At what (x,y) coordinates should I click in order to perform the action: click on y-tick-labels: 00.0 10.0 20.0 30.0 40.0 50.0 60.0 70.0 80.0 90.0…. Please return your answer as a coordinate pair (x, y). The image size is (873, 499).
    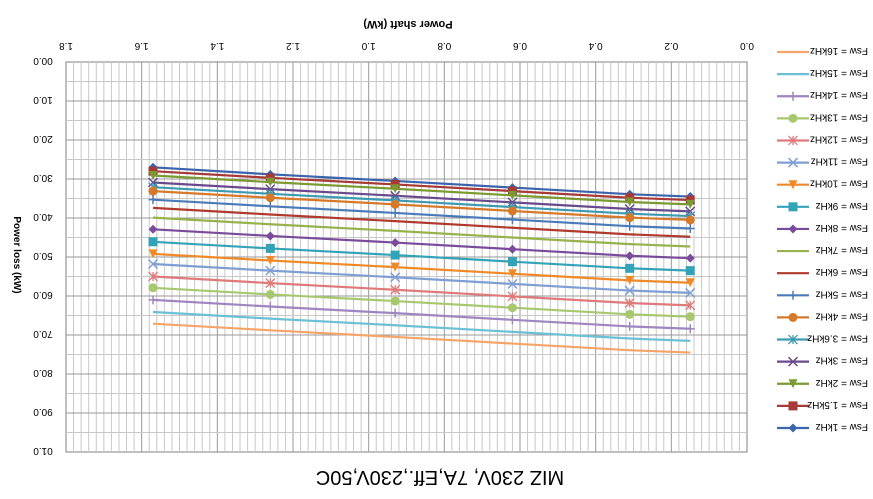
    Looking at the image, I should click on (43, 255).